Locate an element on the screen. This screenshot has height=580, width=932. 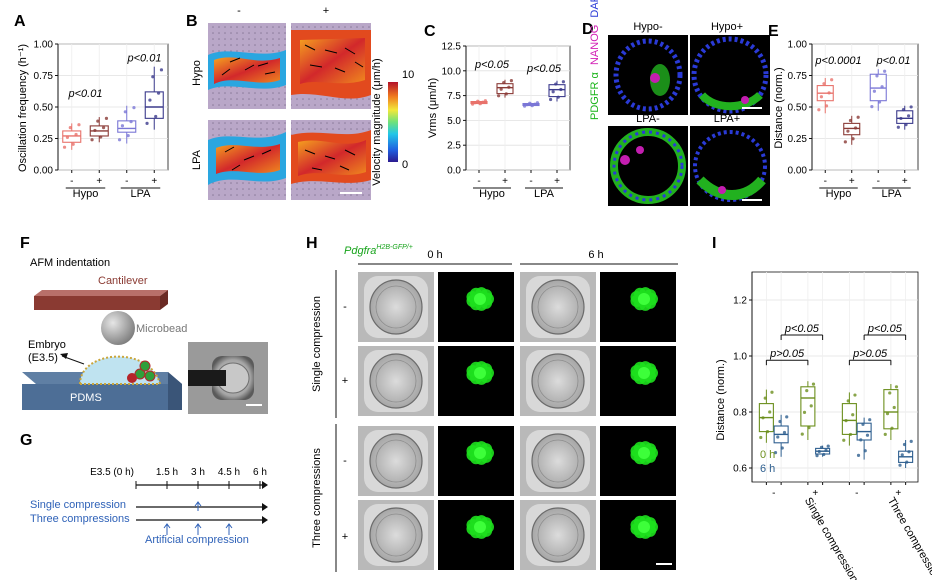
h-row-sign-3: - is located at coordinates (345, 461).